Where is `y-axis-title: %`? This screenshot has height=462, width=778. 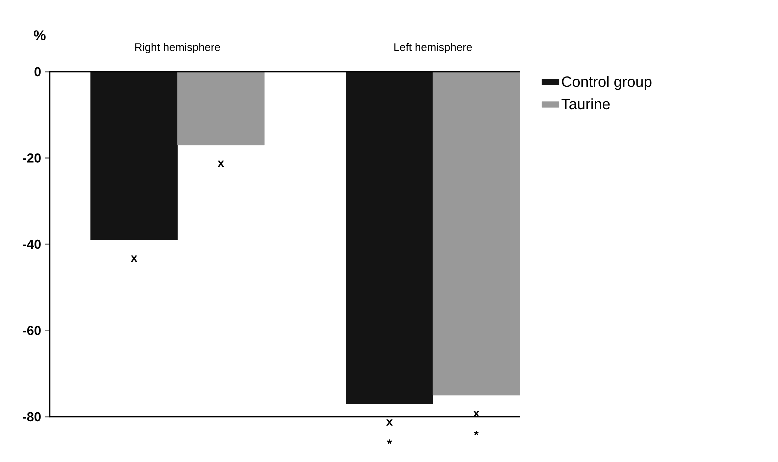
y-axis-title: % is located at coordinates (40, 35).